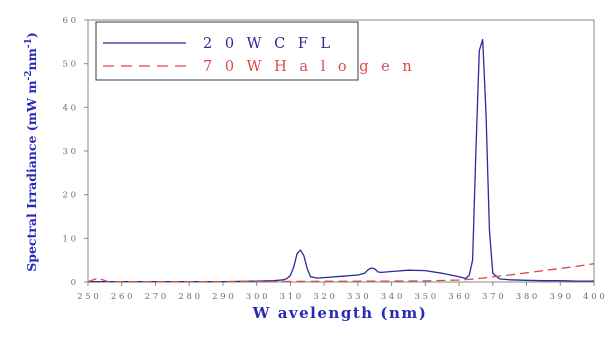 The width and height of the screenshot is (610, 337). Describe the element at coordinates (69, 108) in the screenshot. I see `y-tick-label: 4 0` at that location.